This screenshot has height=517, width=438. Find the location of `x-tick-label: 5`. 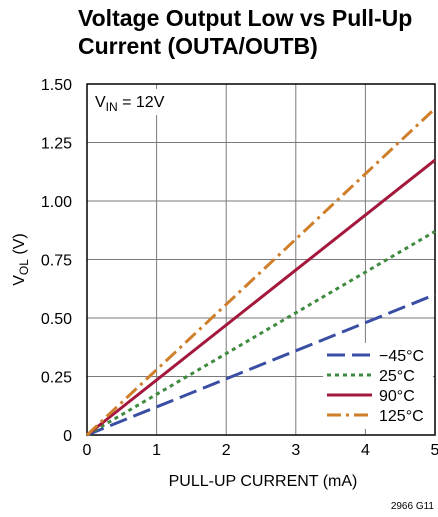

x-tick-label: 5 is located at coordinates (434, 450).